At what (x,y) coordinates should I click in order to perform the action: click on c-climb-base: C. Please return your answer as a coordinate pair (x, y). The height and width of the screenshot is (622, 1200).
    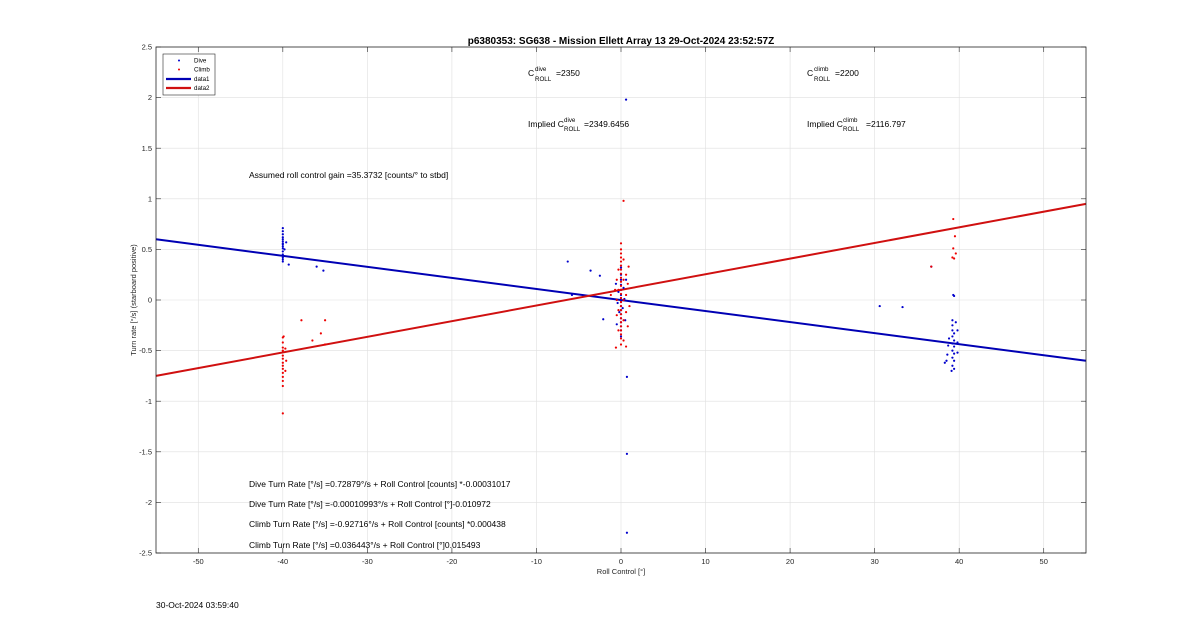
    Looking at the image, I should click on (810, 73).